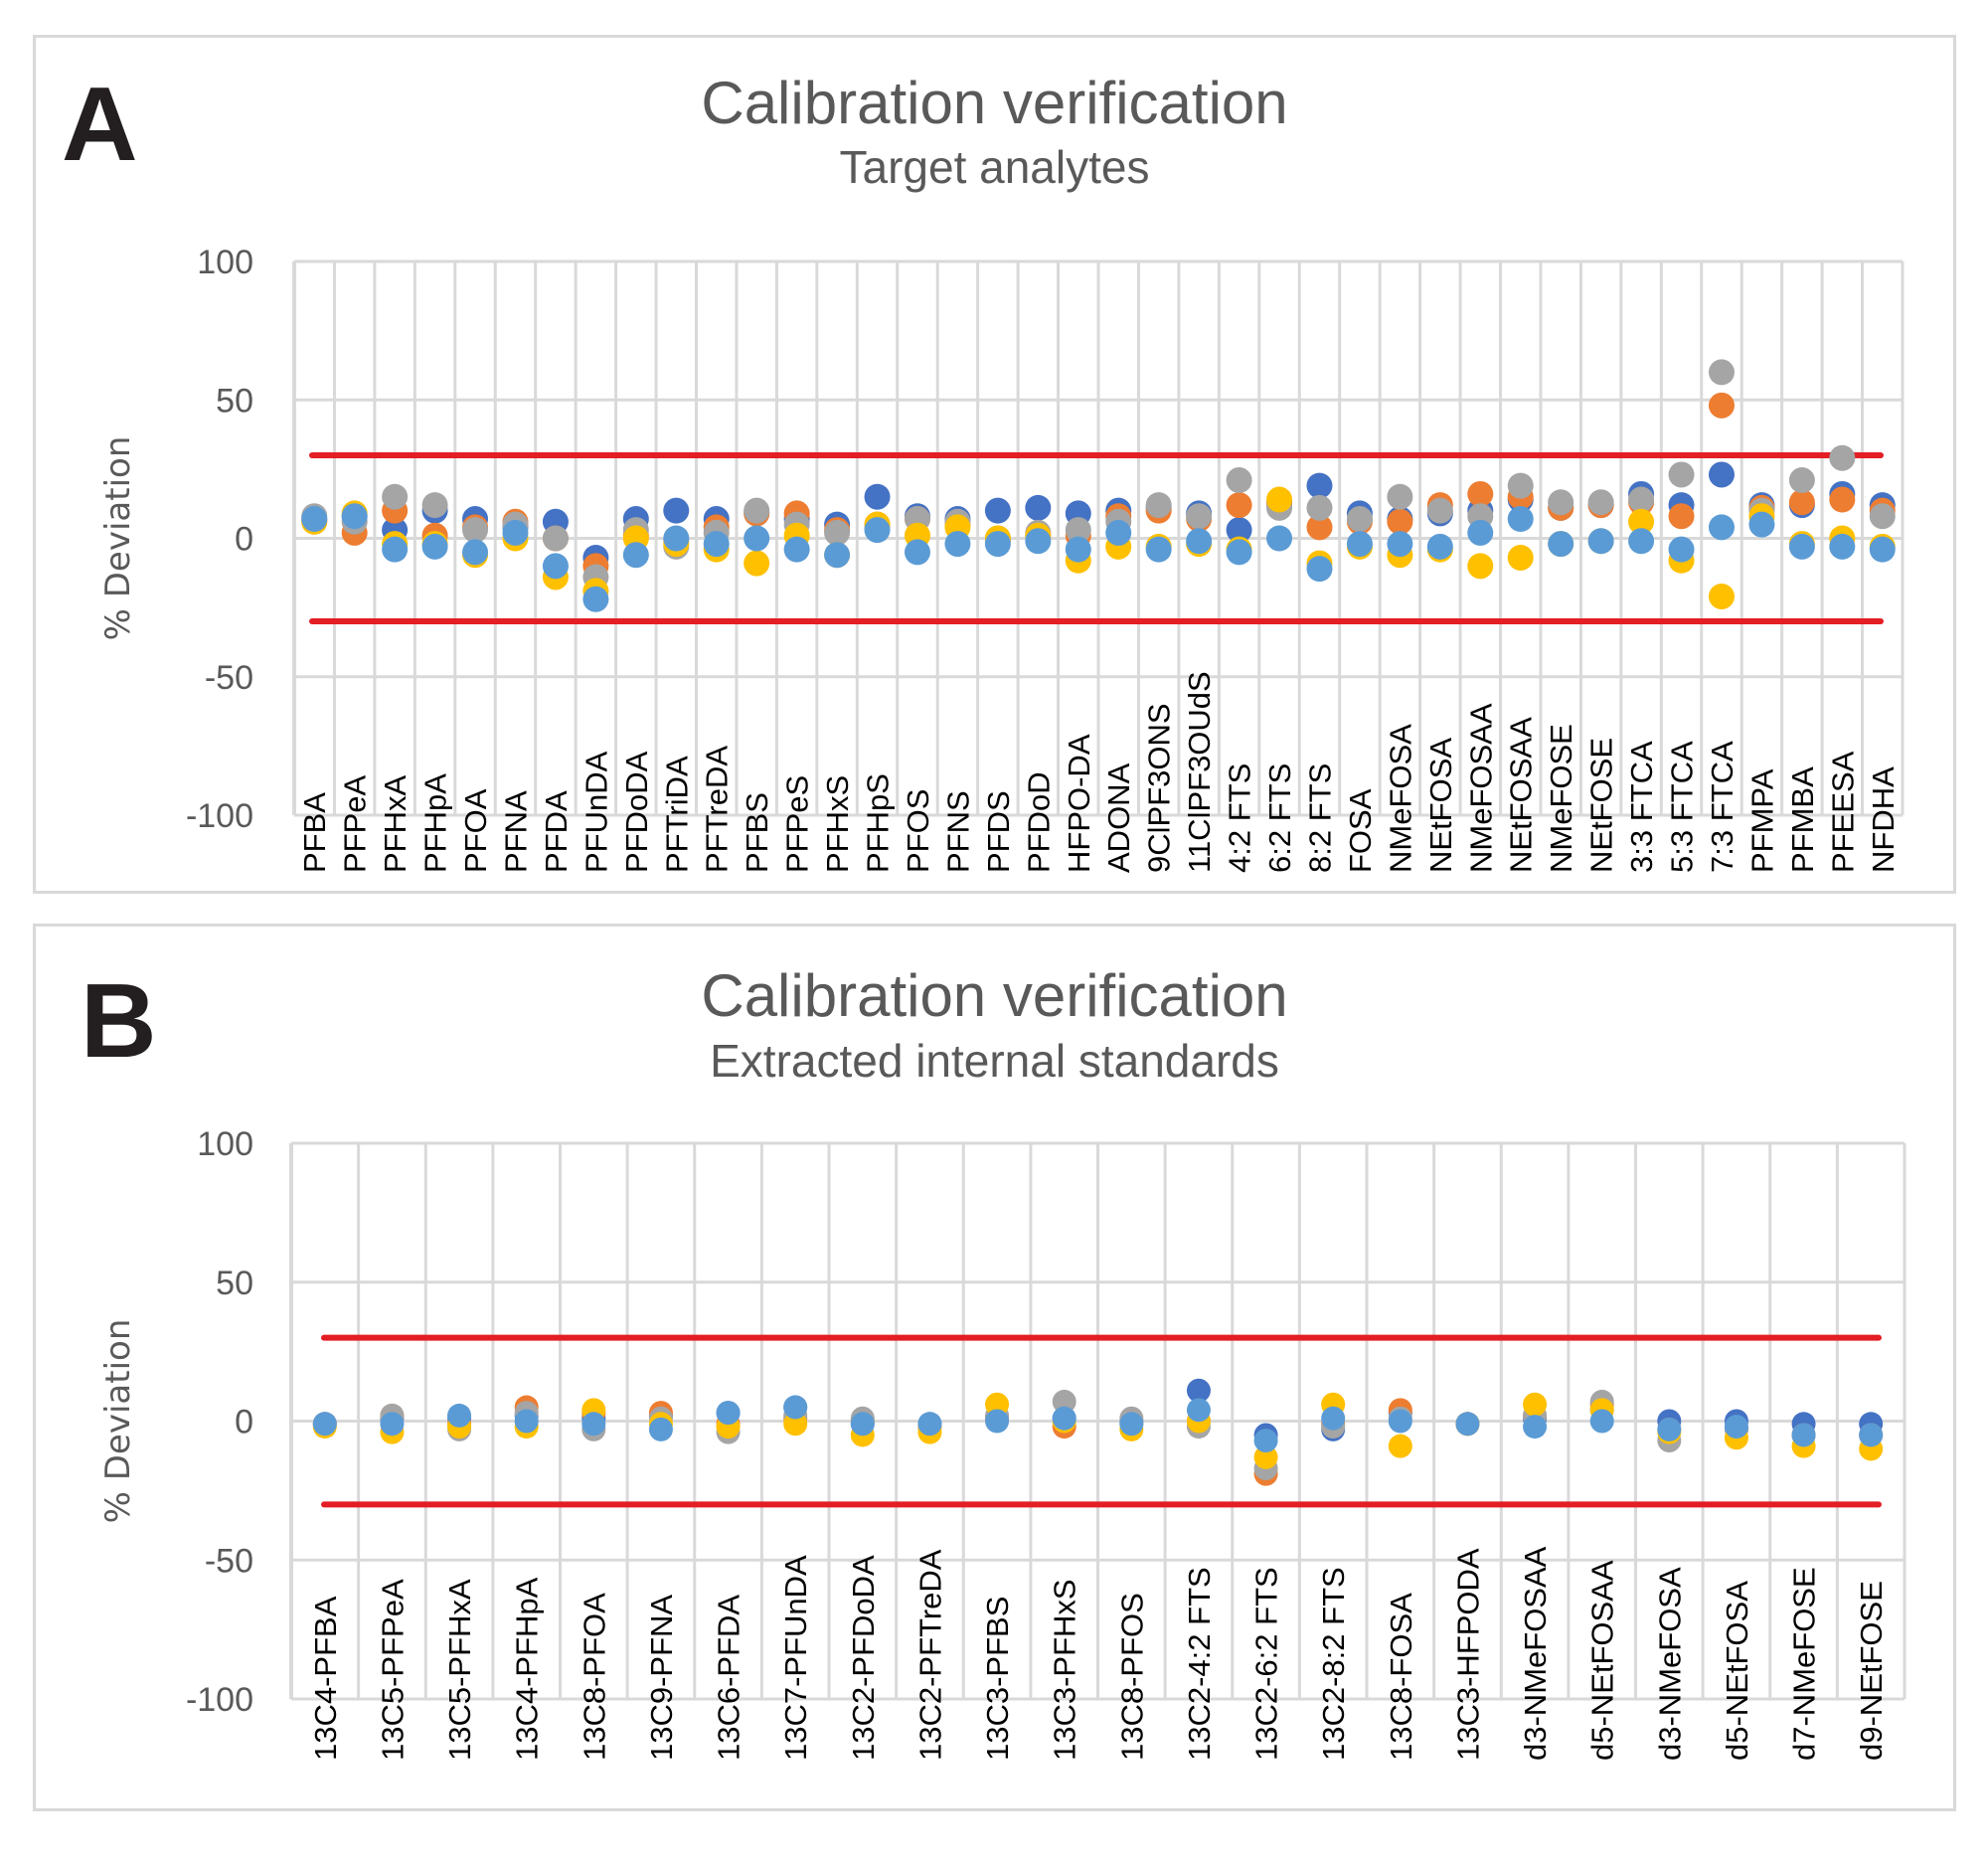 This screenshot has width=1988, height=1862. What do you see at coordinates (1561, 799) in the screenshot?
I see `chart-a-category-label: NMeFOSE` at bounding box center [1561, 799].